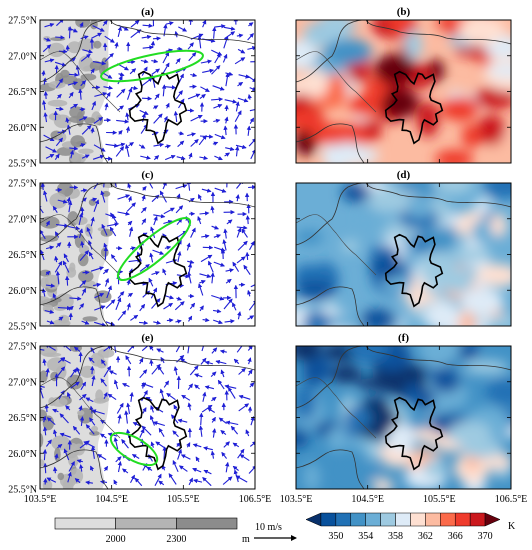  Describe the element at coordinates (395, 536) in the screenshot. I see `temperature-legend-label: 358` at that location.